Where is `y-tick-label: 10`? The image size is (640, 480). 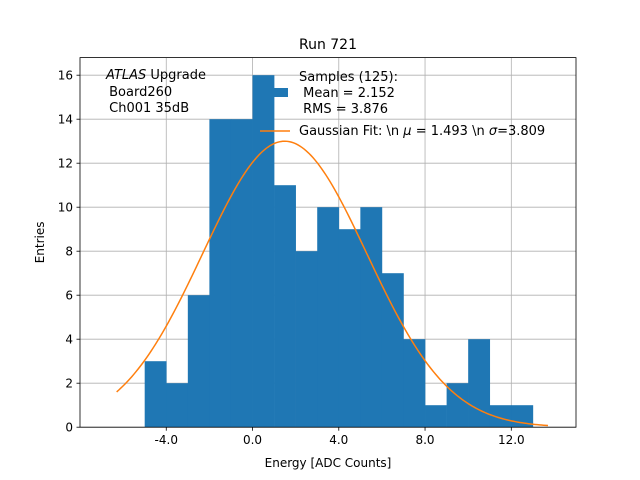
y-tick-label: 10 is located at coordinates (65, 208).